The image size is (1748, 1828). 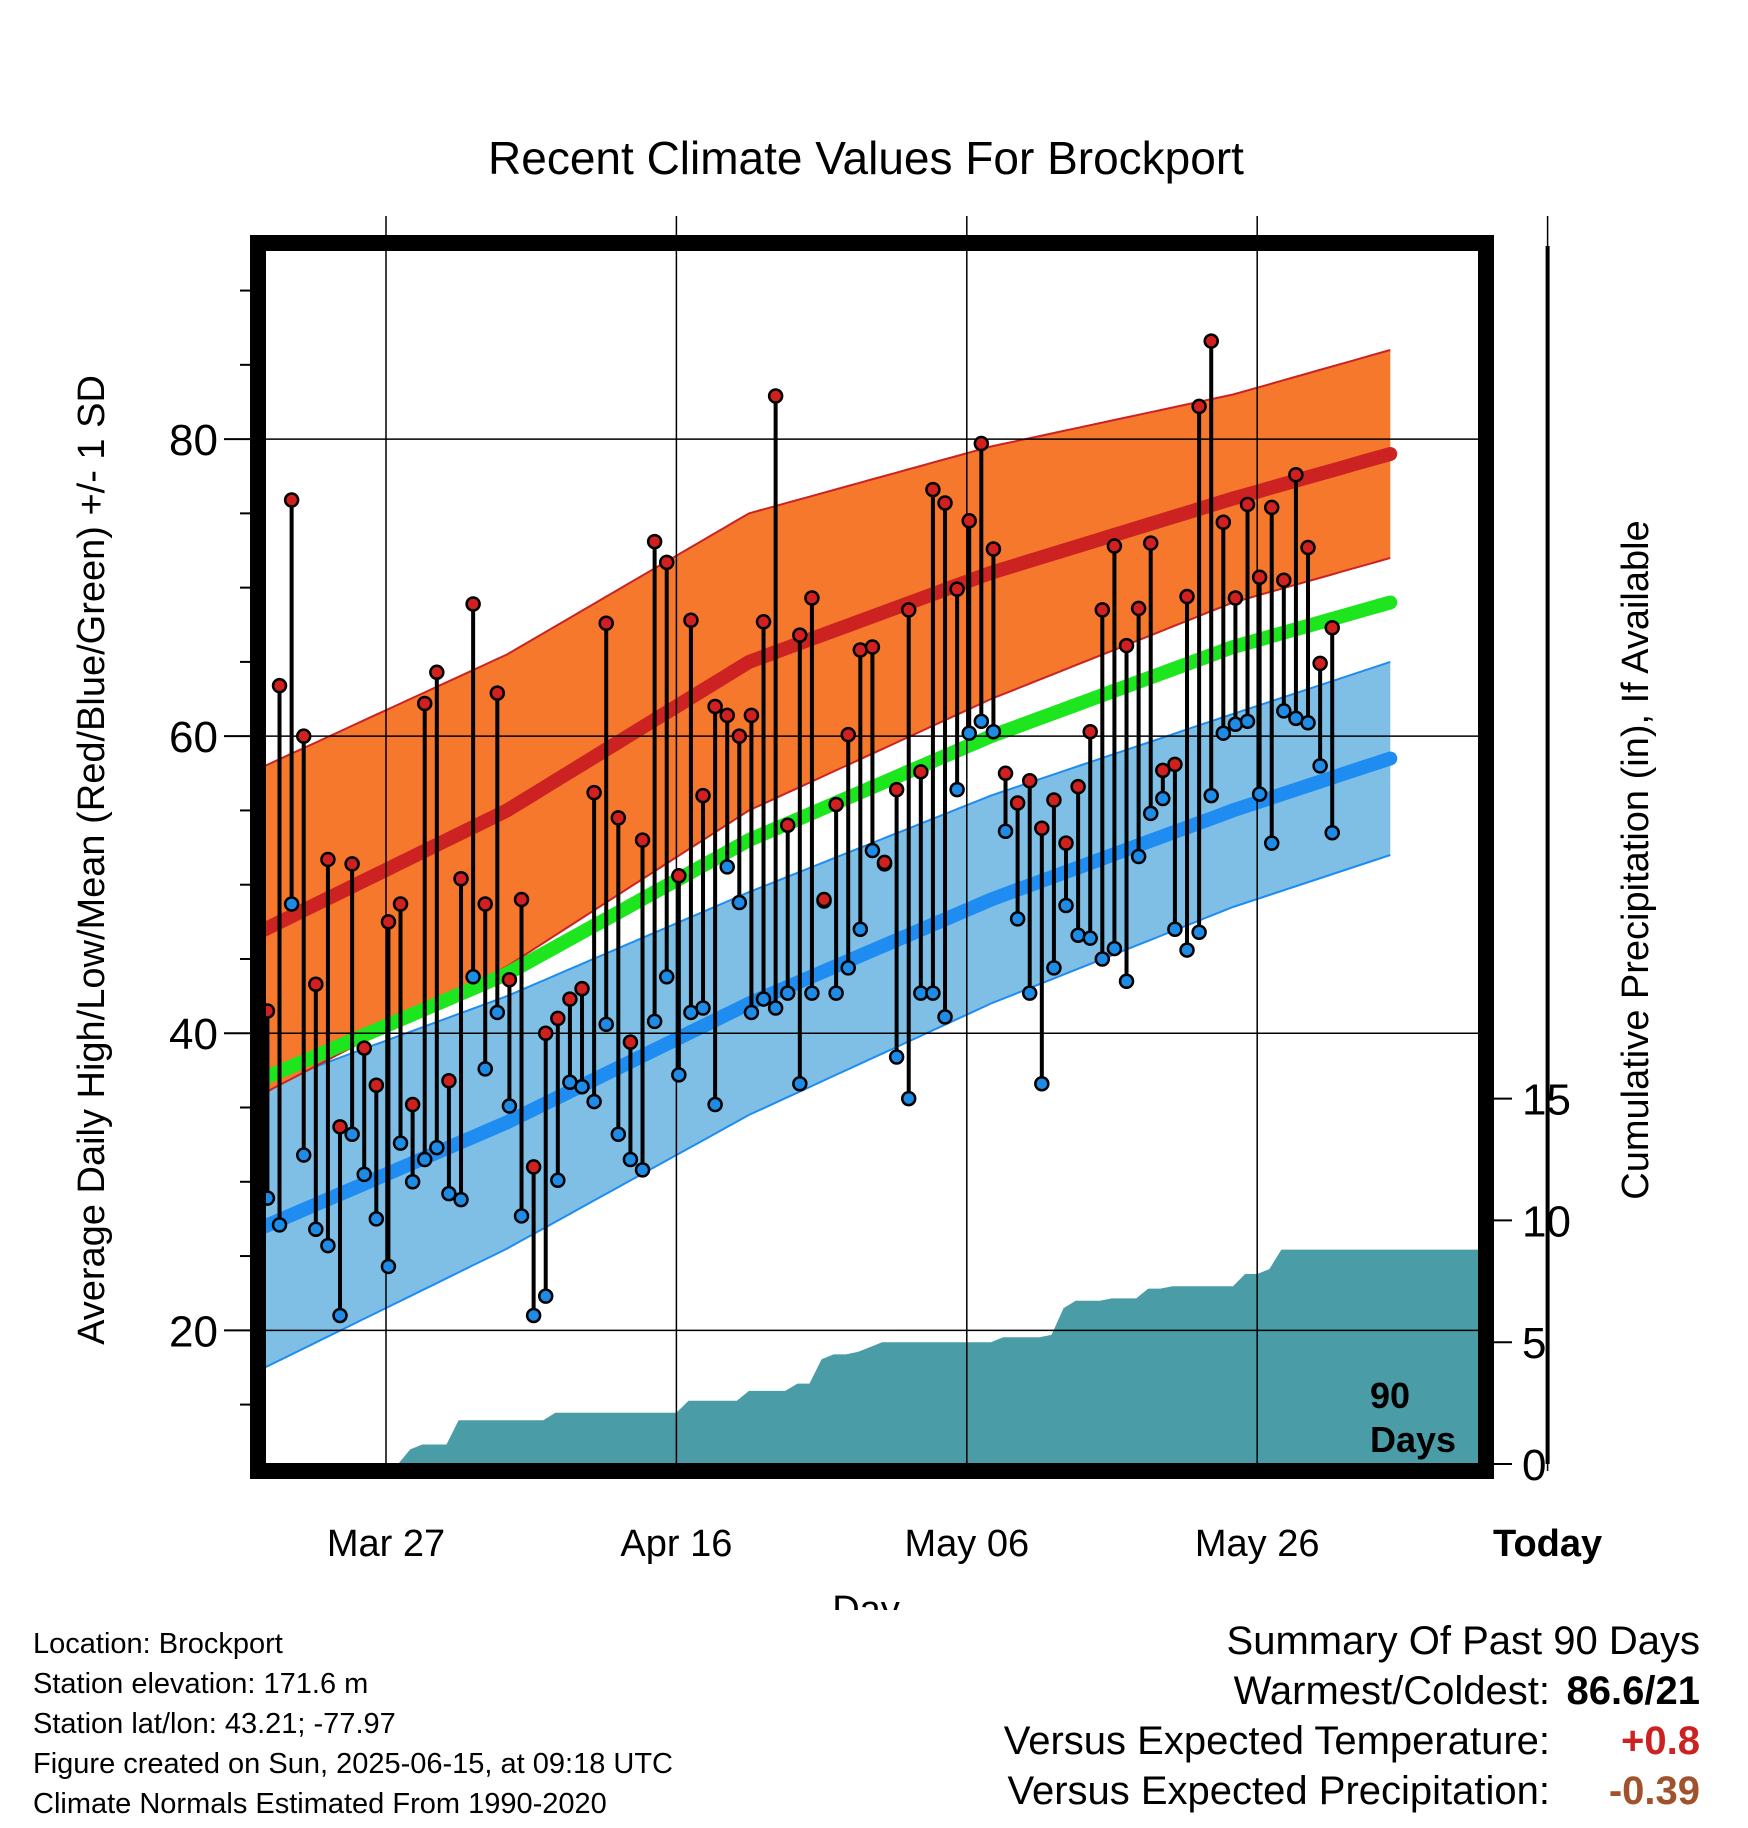 I want to click on y2-tick-label: 10, so click(x=1546, y=1221).